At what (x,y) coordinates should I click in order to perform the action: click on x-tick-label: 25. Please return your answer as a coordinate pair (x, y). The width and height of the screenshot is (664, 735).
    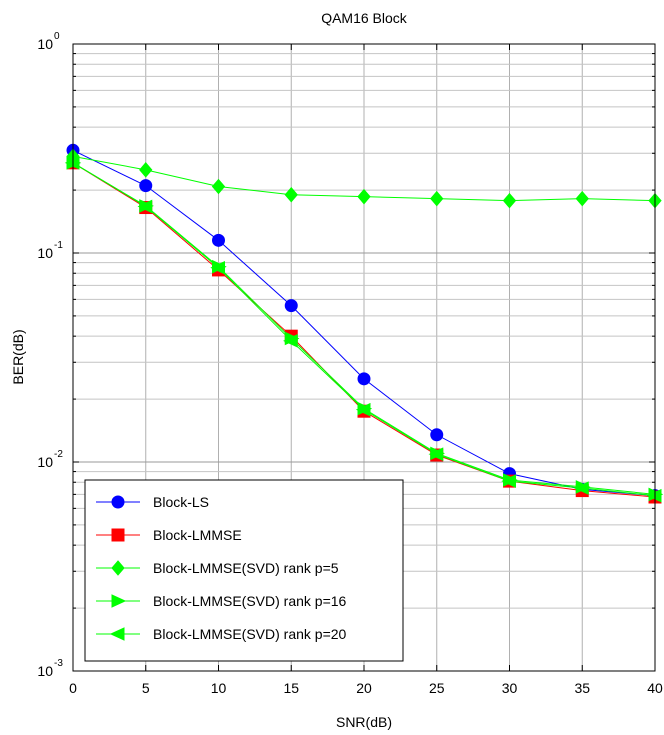
    Looking at the image, I should click on (437, 688).